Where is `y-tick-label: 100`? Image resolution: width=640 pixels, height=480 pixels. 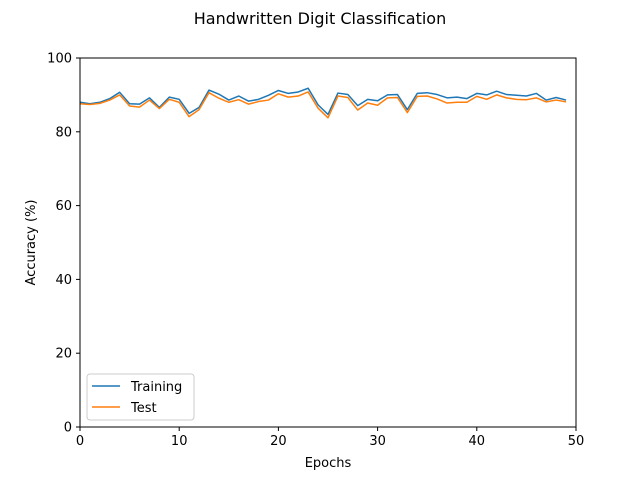 y-tick-label: 100 is located at coordinates (59, 59).